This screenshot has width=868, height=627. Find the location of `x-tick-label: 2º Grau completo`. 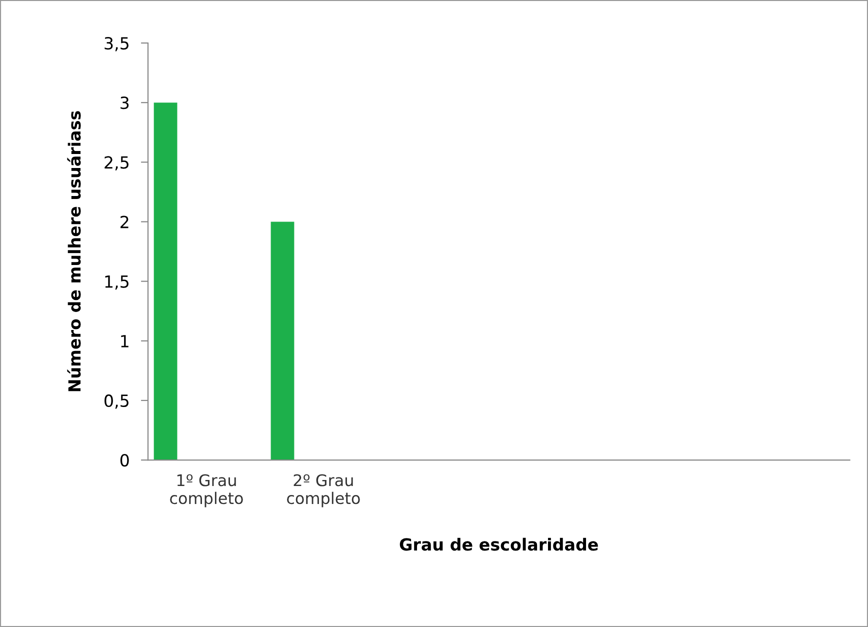

x-tick-label: 2º Grau completo is located at coordinates (323, 491).